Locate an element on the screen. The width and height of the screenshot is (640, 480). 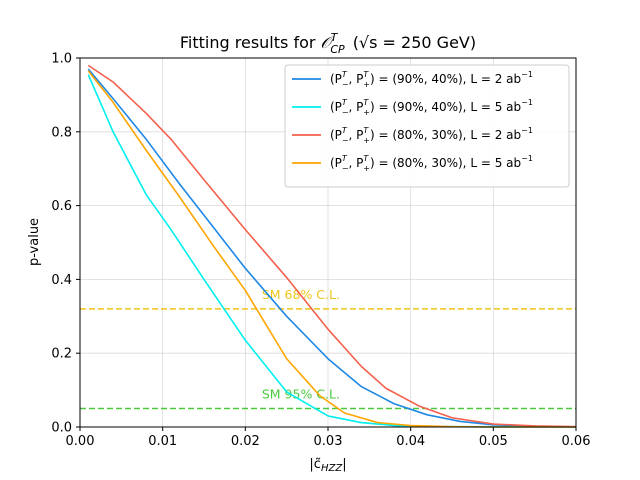
y-tick-label: 0.0 is located at coordinates (61, 428).